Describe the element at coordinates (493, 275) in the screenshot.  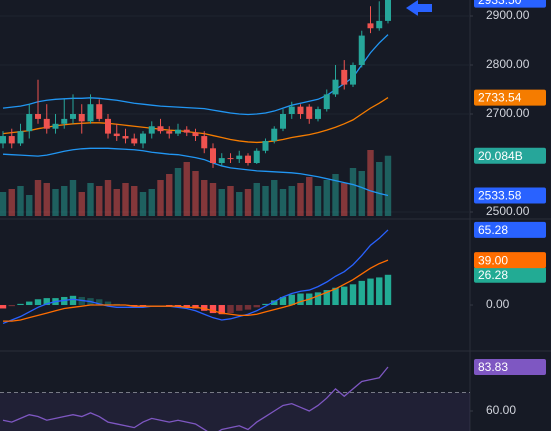
I see `value-label: 26.28` at that location.